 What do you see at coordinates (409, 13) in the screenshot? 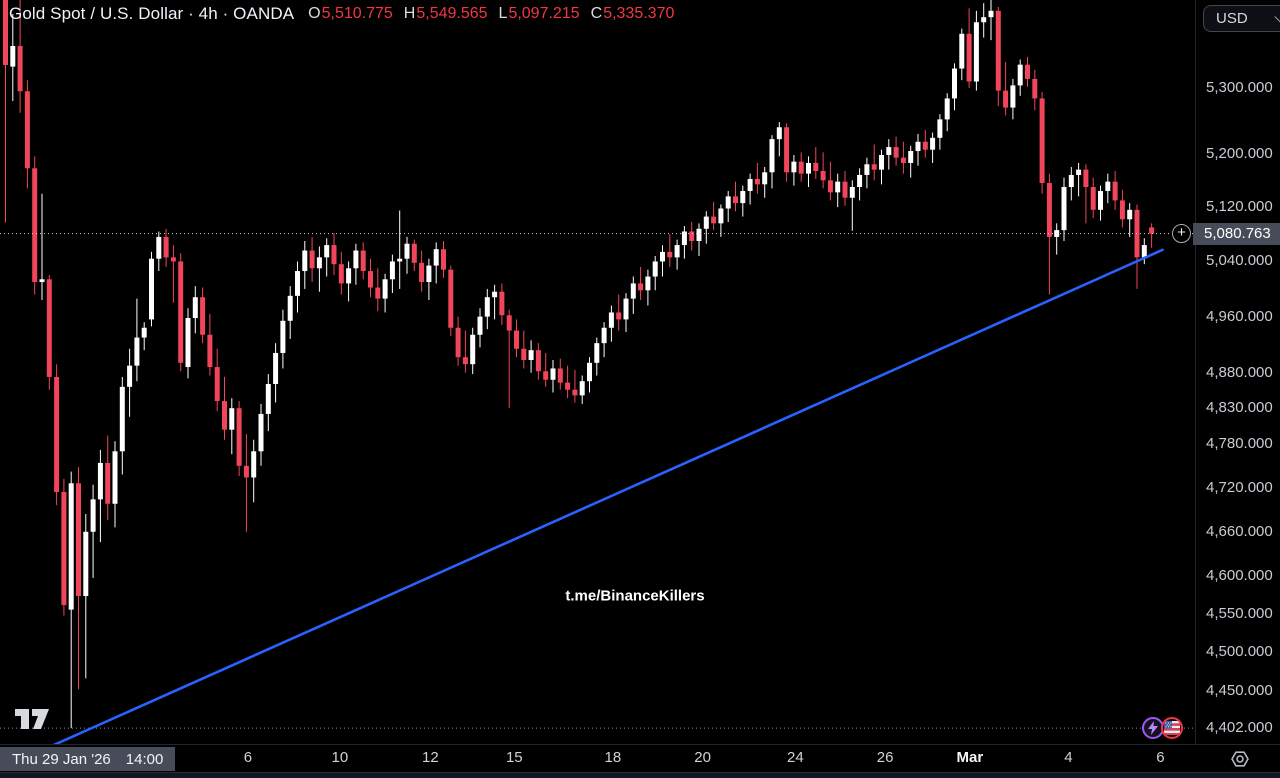
I see `high-key: H` at bounding box center [409, 13].